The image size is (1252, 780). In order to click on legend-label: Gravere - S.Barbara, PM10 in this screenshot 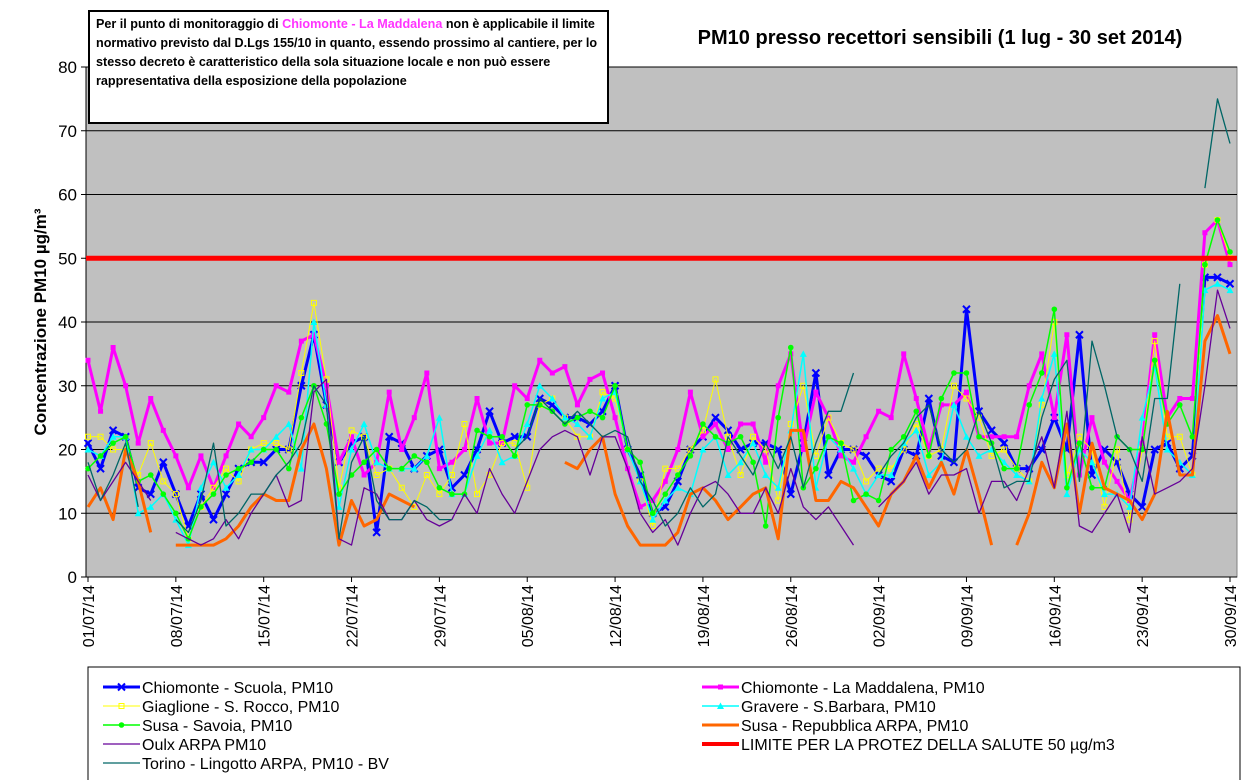, I will do `click(838, 707)`.